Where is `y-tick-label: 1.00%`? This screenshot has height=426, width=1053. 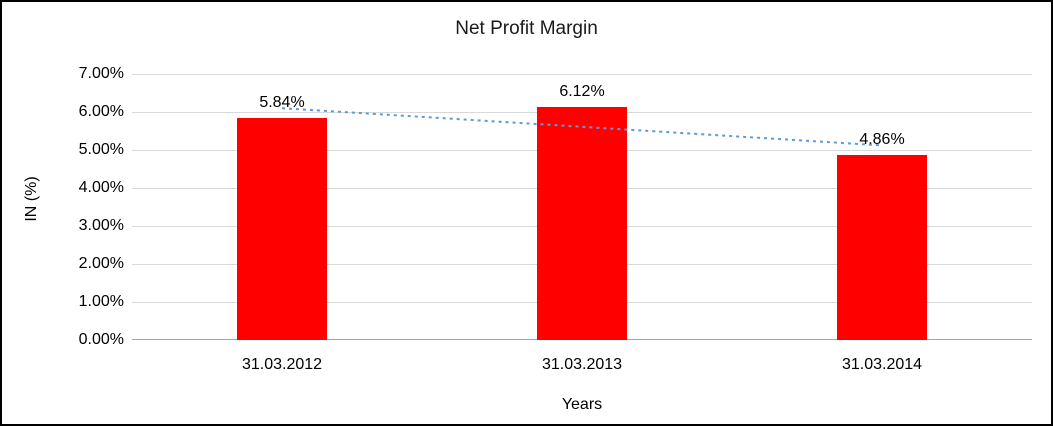
y-tick-label: 1.00% is located at coordinates (101, 301).